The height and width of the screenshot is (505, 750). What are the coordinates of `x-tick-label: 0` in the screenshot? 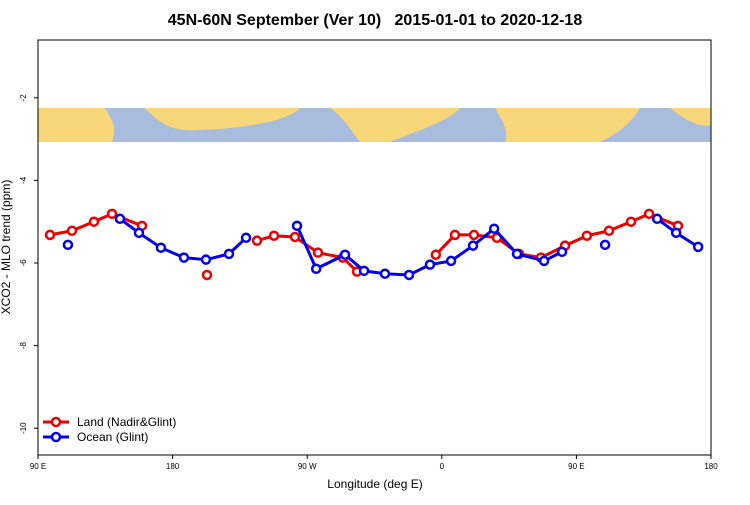 It's located at (442, 466).